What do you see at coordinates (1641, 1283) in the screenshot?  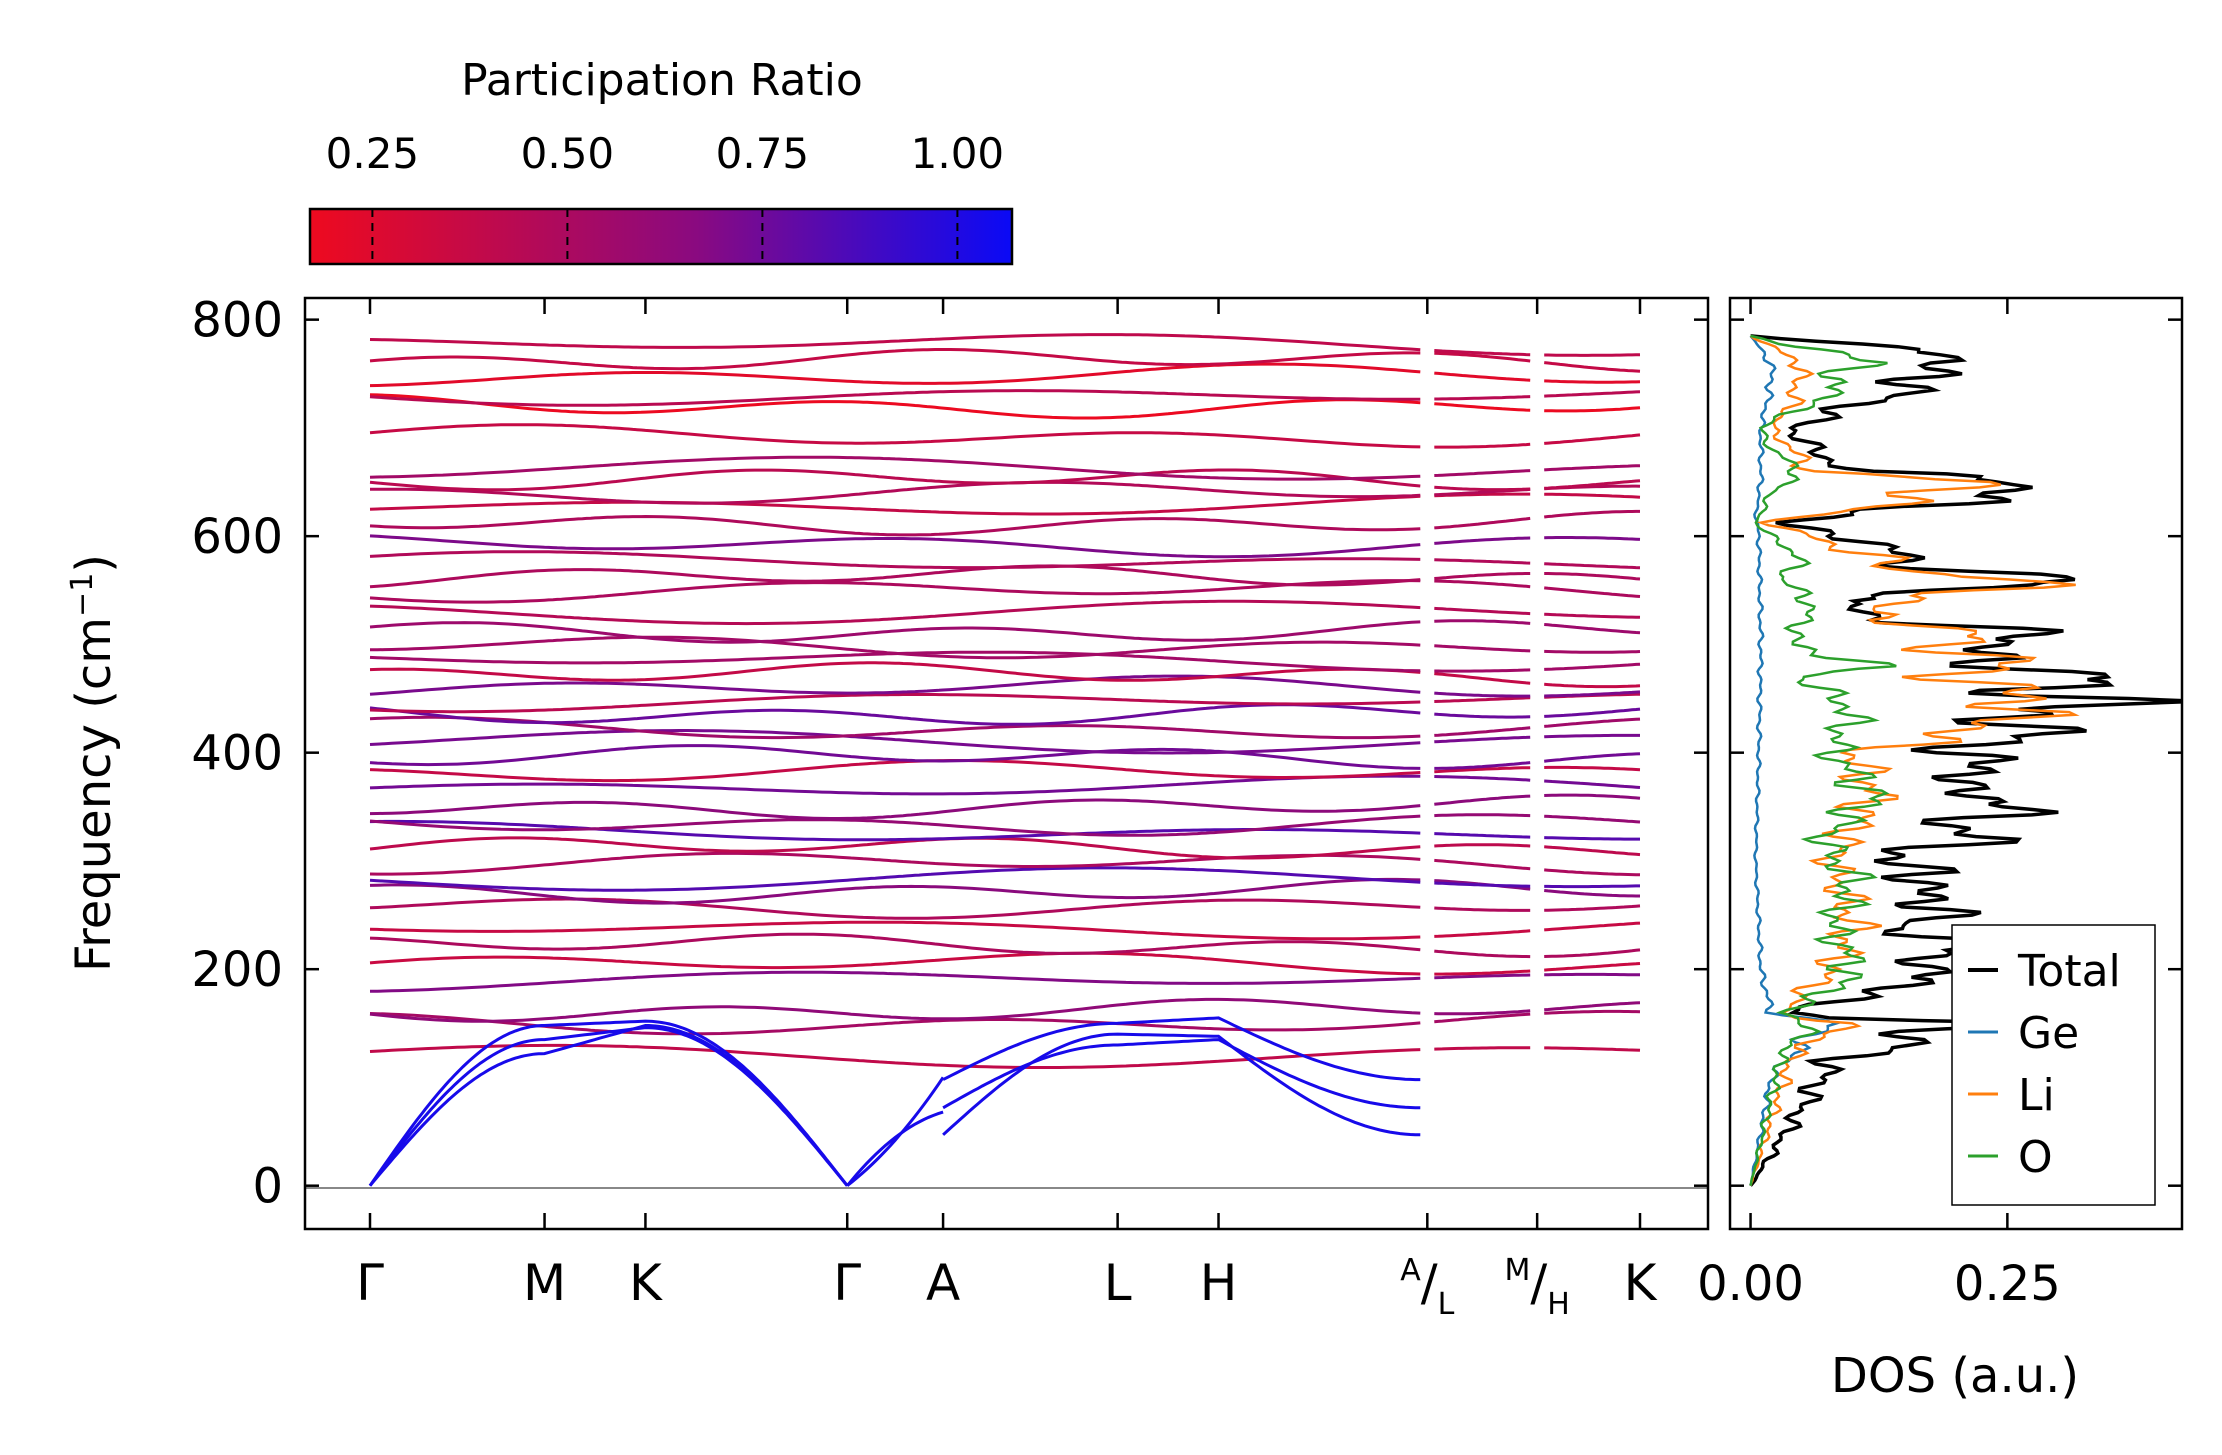 I see `x-tick-label: K` at bounding box center [1641, 1283].